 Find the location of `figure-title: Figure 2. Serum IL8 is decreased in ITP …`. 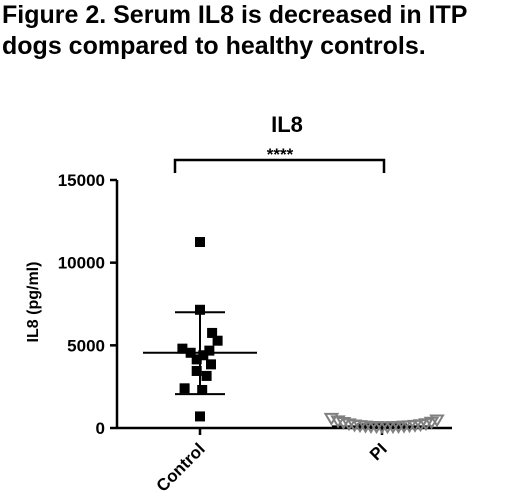

figure-title: Figure 2. Serum IL8 is decreased in ITP … is located at coordinates (260, 31).